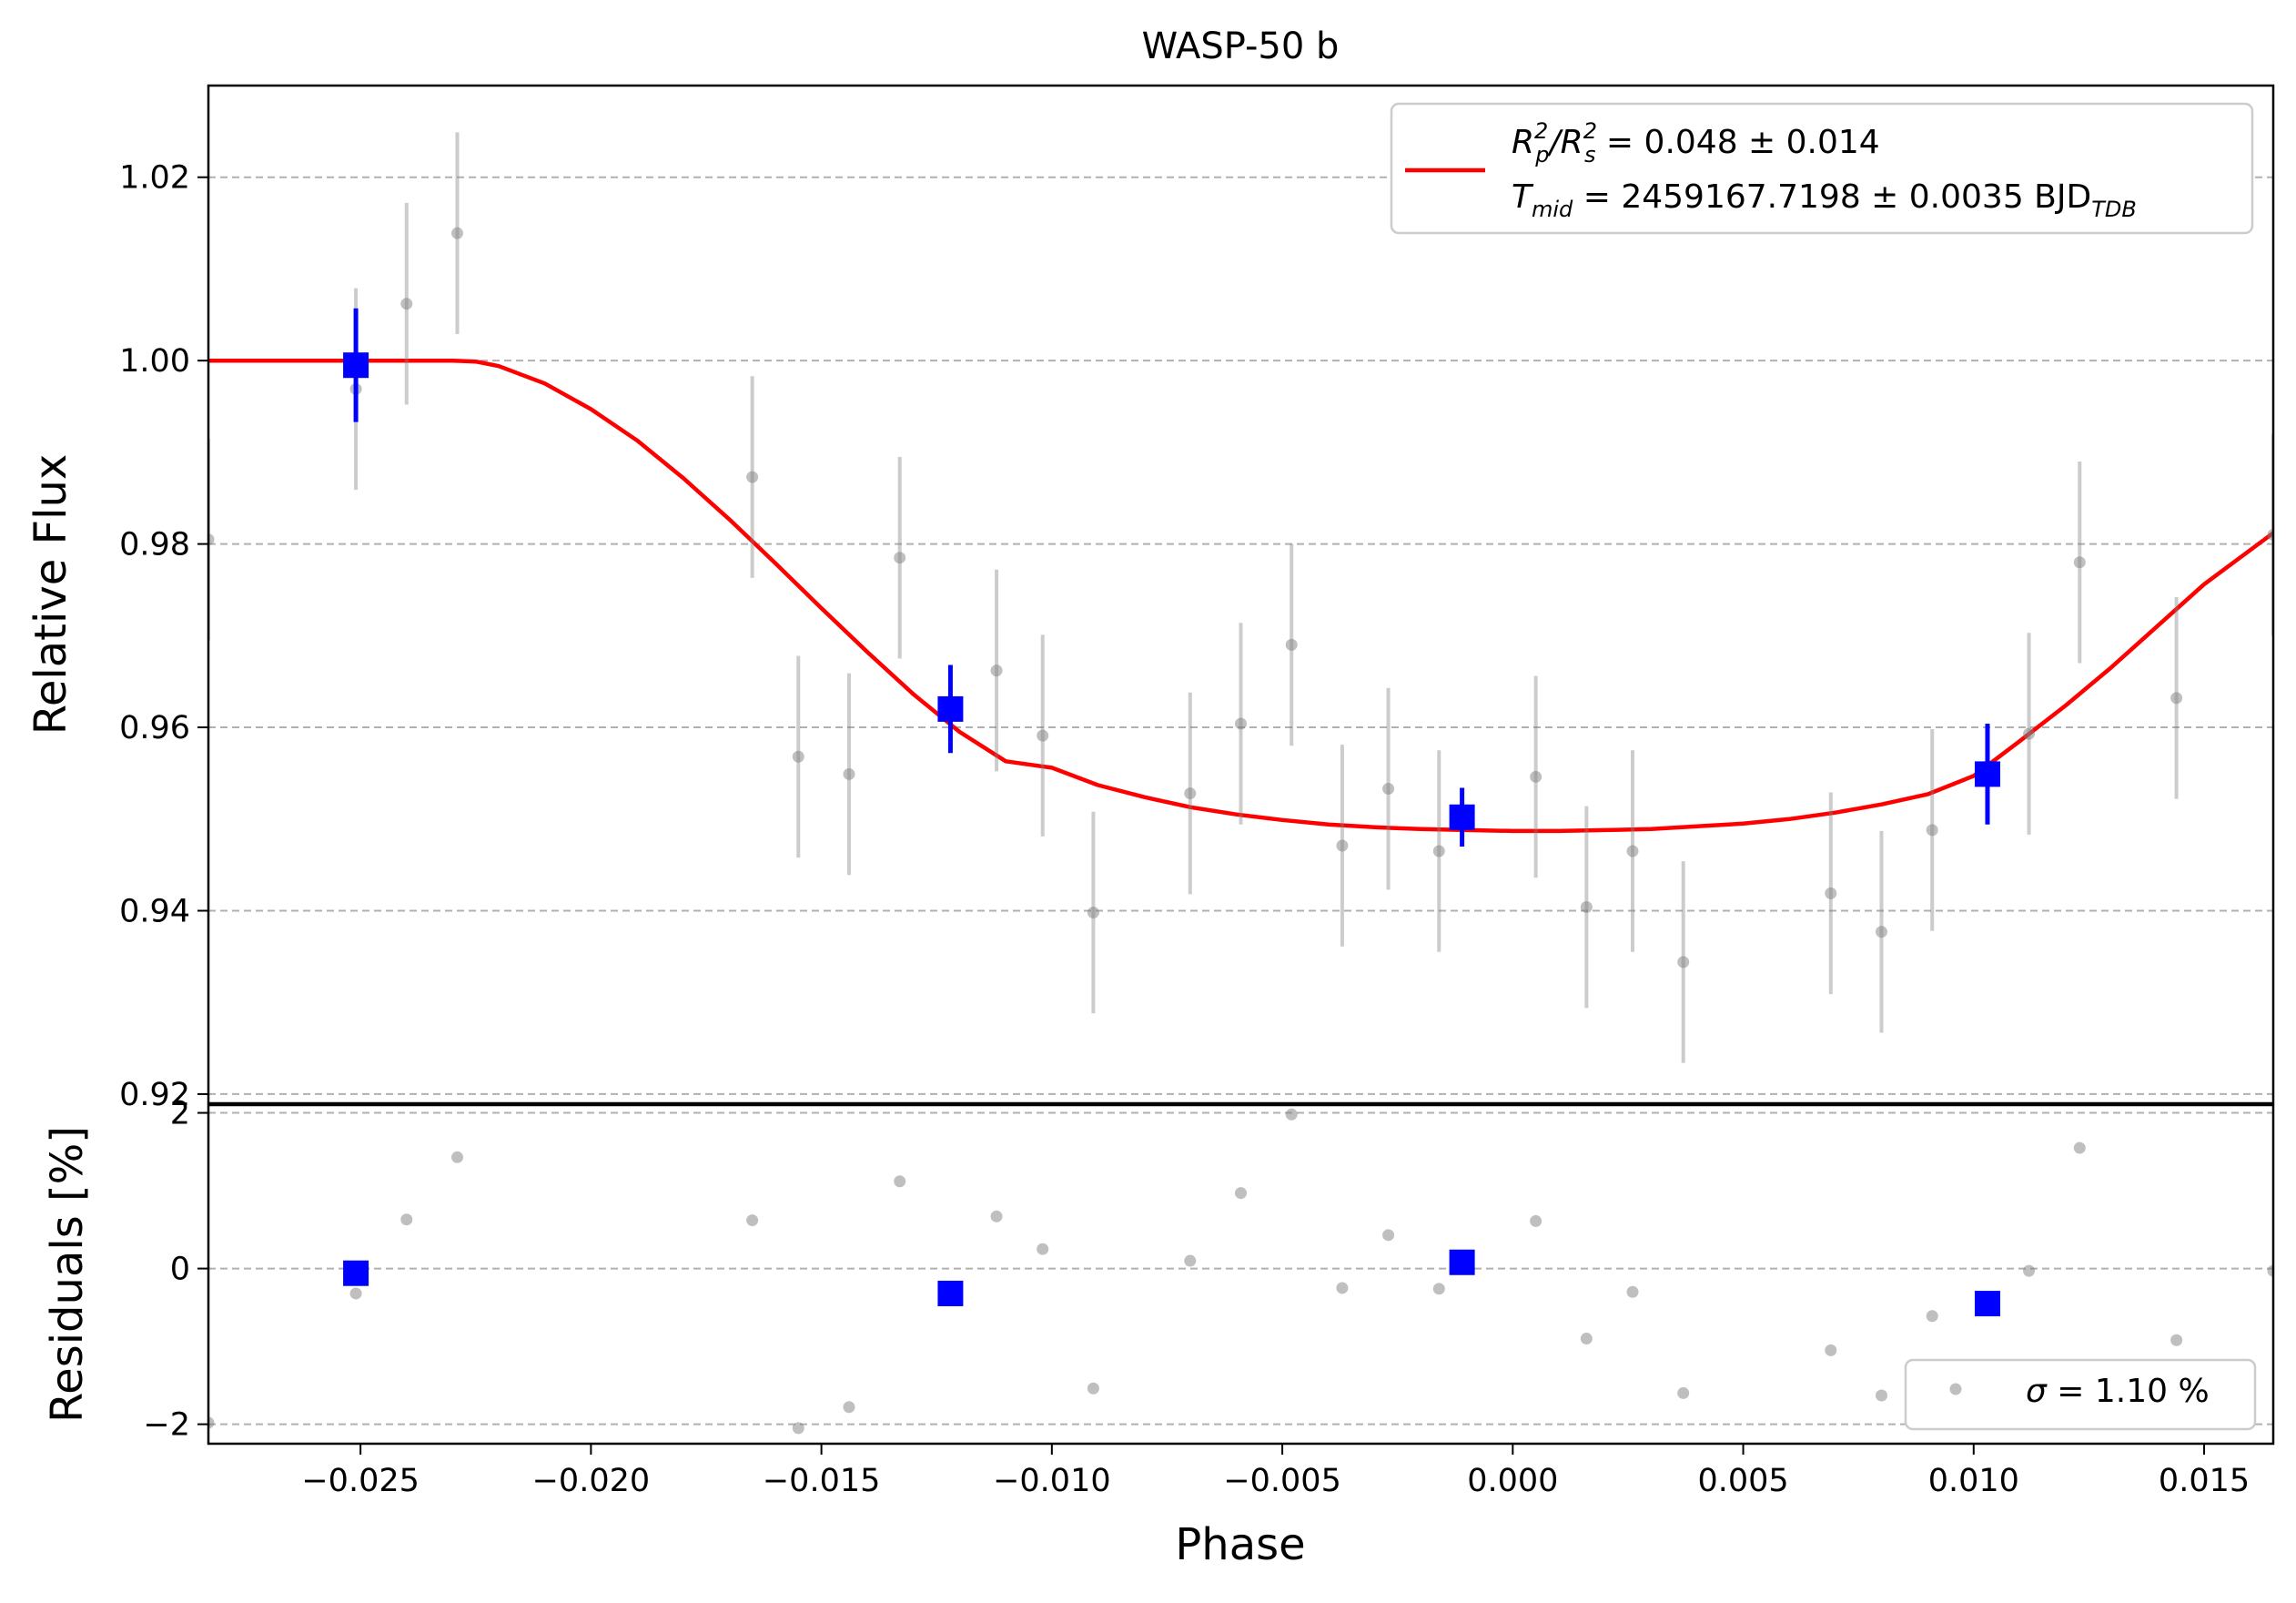  What do you see at coordinates (1241, 46) in the screenshot?
I see `chart-title: WASP-50 b` at bounding box center [1241, 46].